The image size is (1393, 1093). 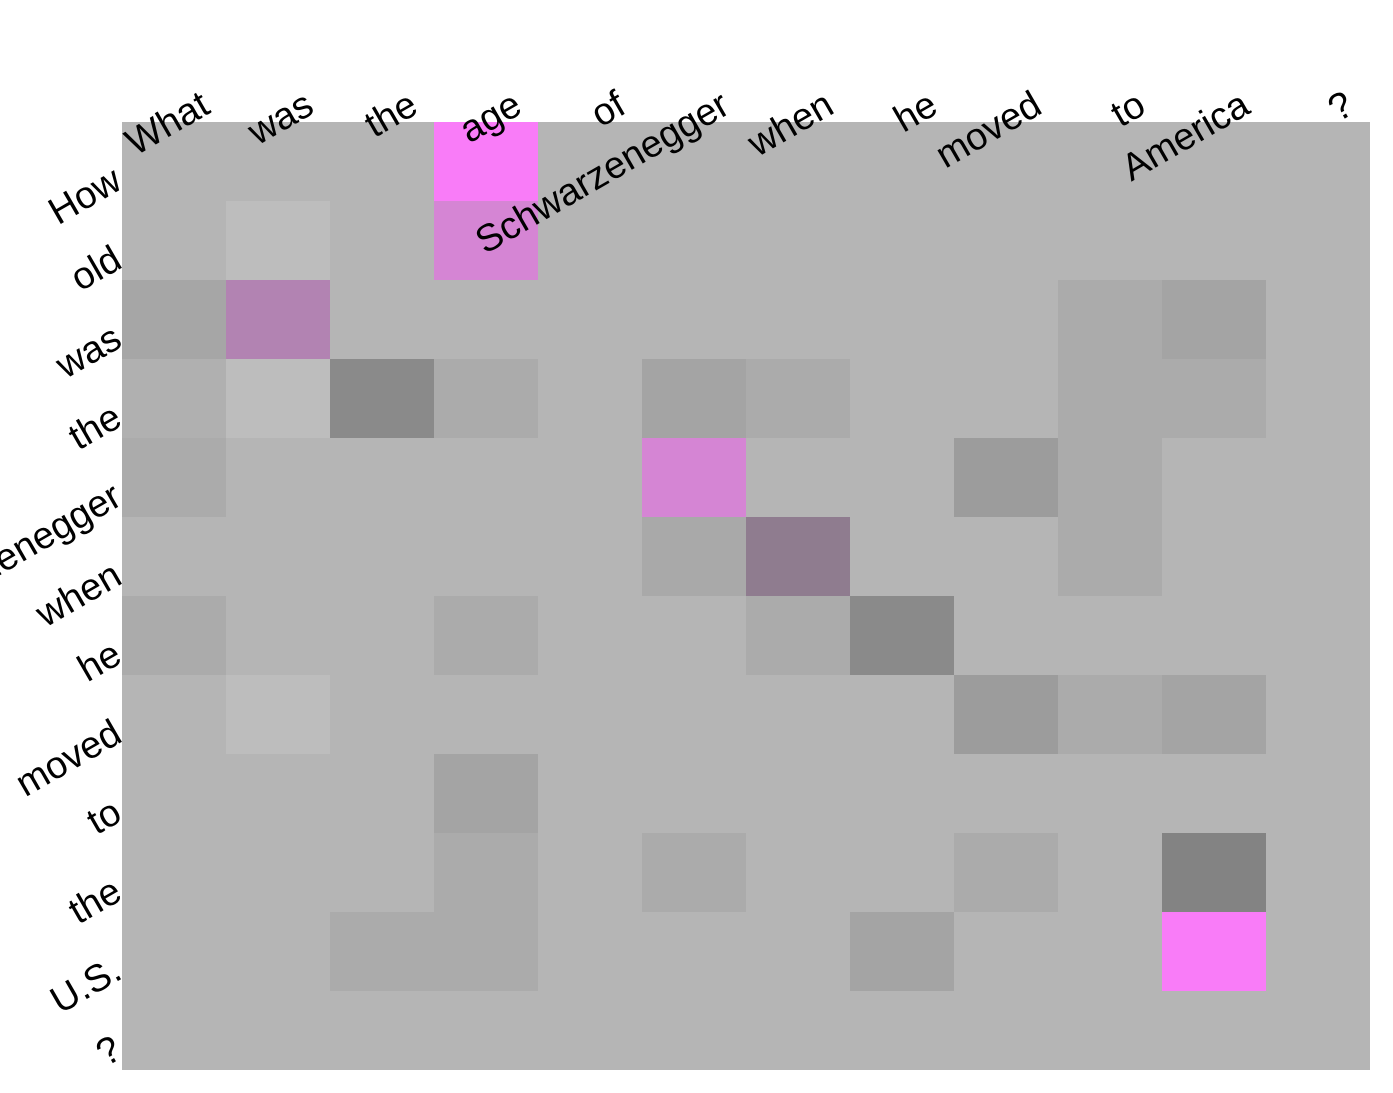 What do you see at coordinates (798, 556) in the screenshot?
I see `heatmap-cell-r5-c6` at bounding box center [798, 556].